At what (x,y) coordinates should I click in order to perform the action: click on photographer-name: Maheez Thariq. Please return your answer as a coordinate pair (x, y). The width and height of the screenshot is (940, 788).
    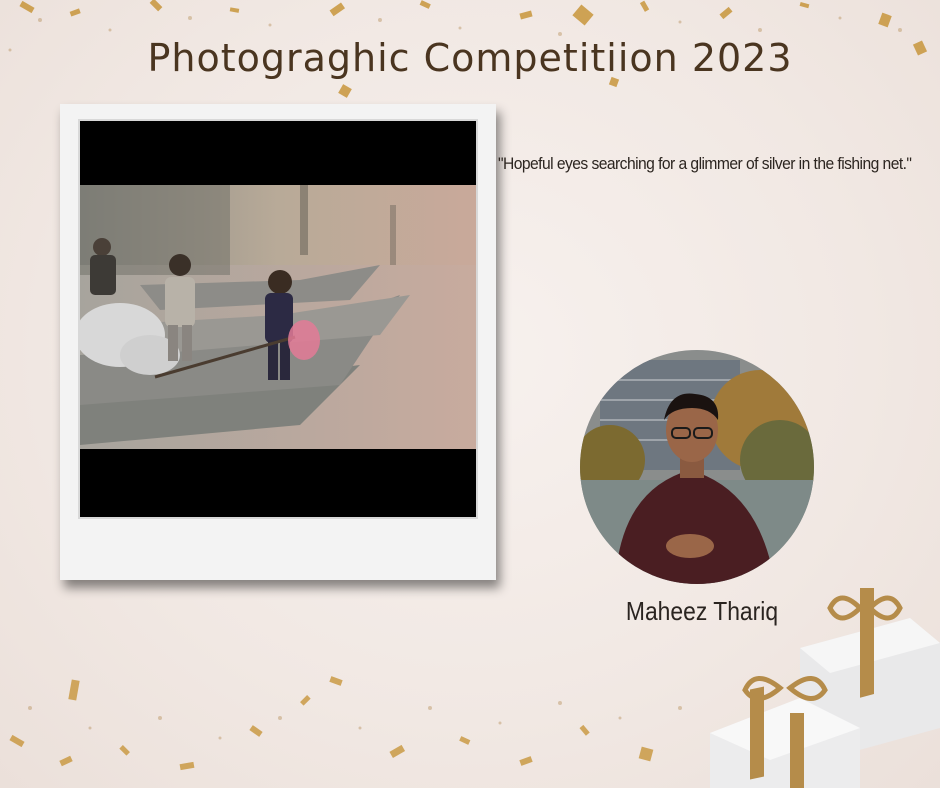
    Looking at the image, I should click on (702, 611).